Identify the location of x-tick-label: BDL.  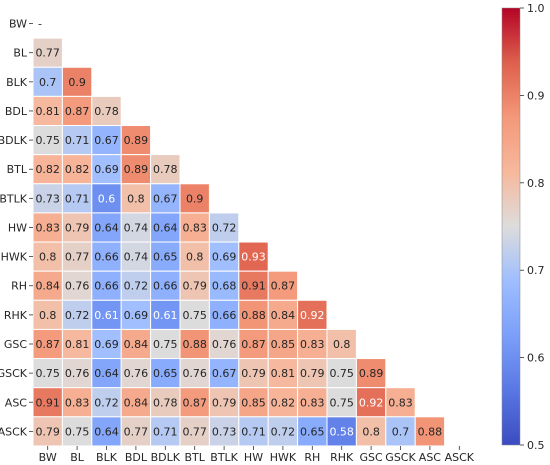
(136, 457).